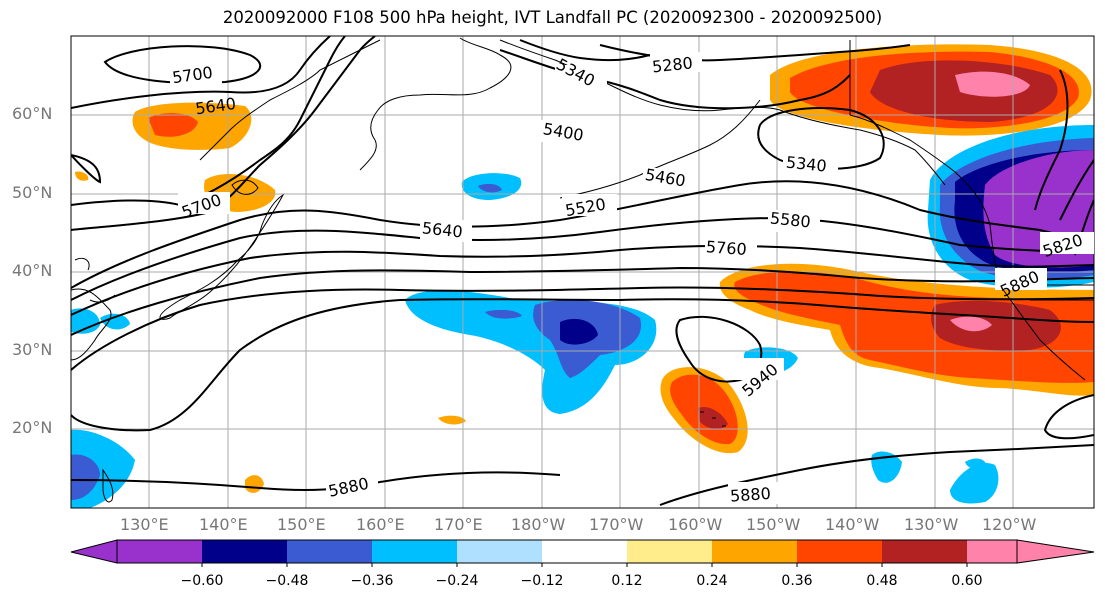 This screenshot has height=601, width=1105. I want to click on lon-label: 150°E, so click(301, 524).